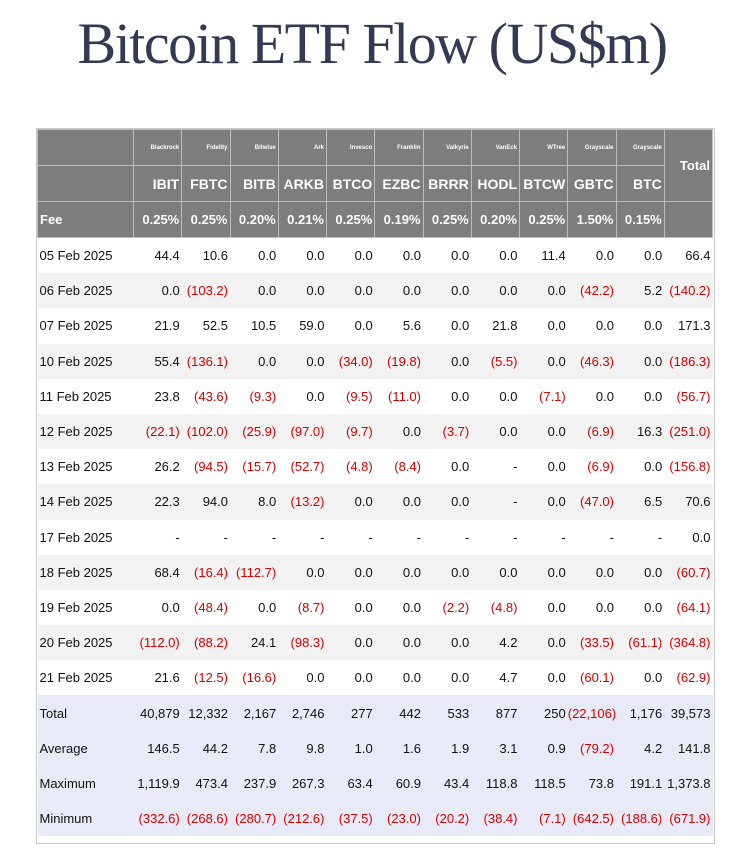 The image size is (744, 849). What do you see at coordinates (254, 431) in the screenshot?
I see `flow-cell: (25.9)` at bounding box center [254, 431].